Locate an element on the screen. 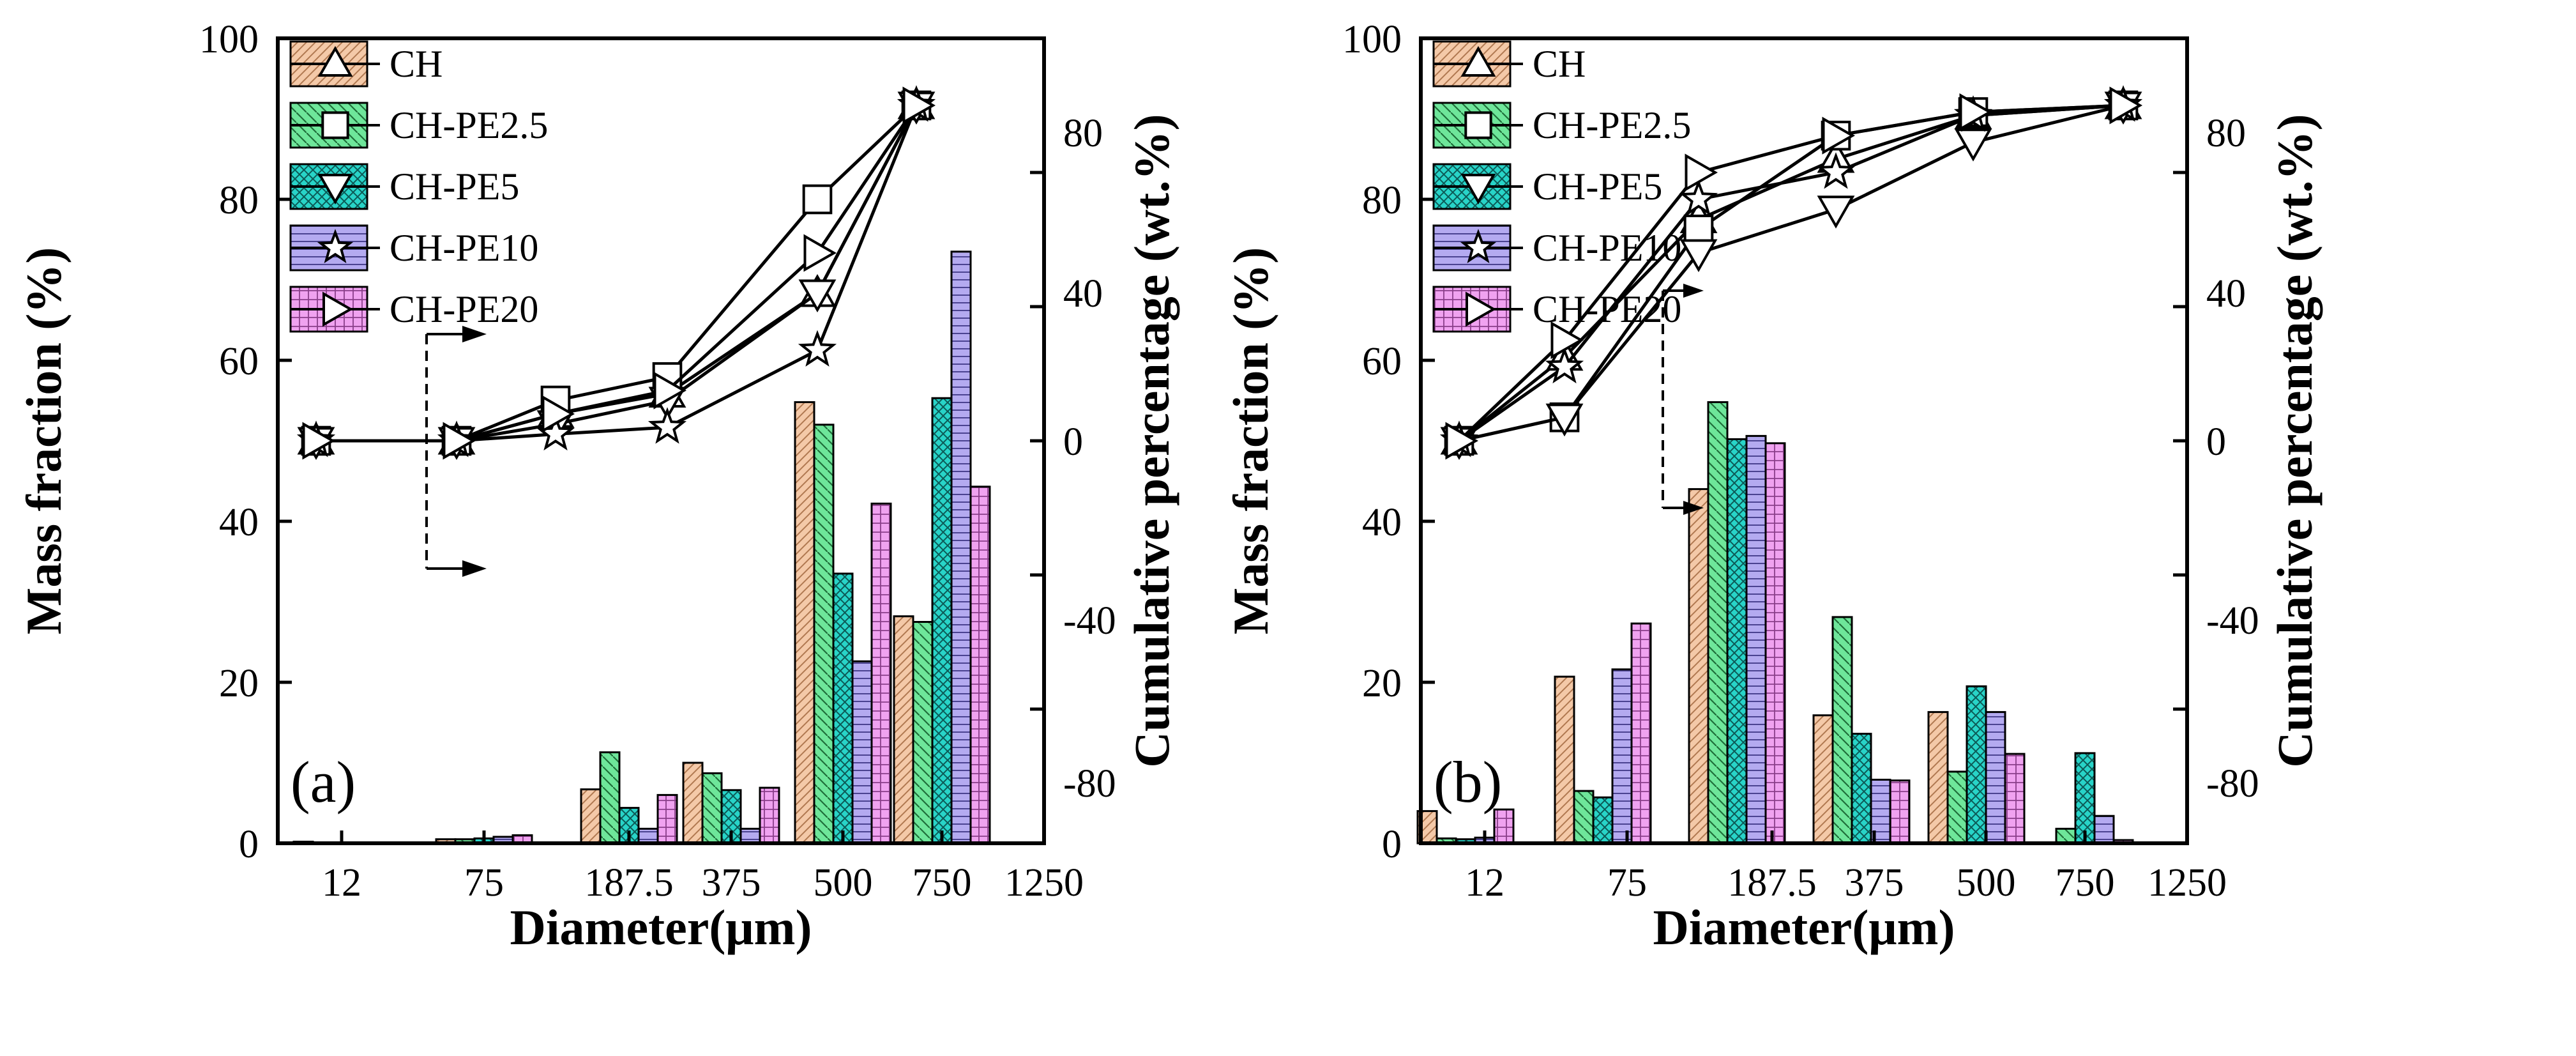 The width and height of the screenshot is (2576, 1056). x-tick-labels-b: 12 75 187.5 375 500 750 1250 is located at coordinates (1846, 883).